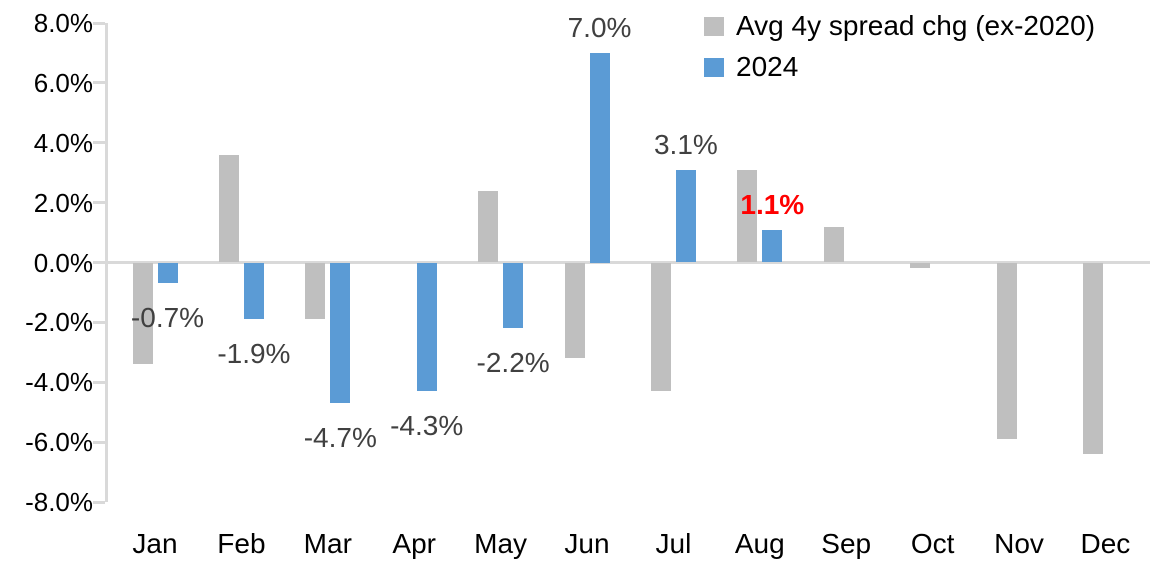 Image resolution: width=1152 pixels, height=570 pixels. I want to click on x-label-dec: Dec, so click(1105, 543).